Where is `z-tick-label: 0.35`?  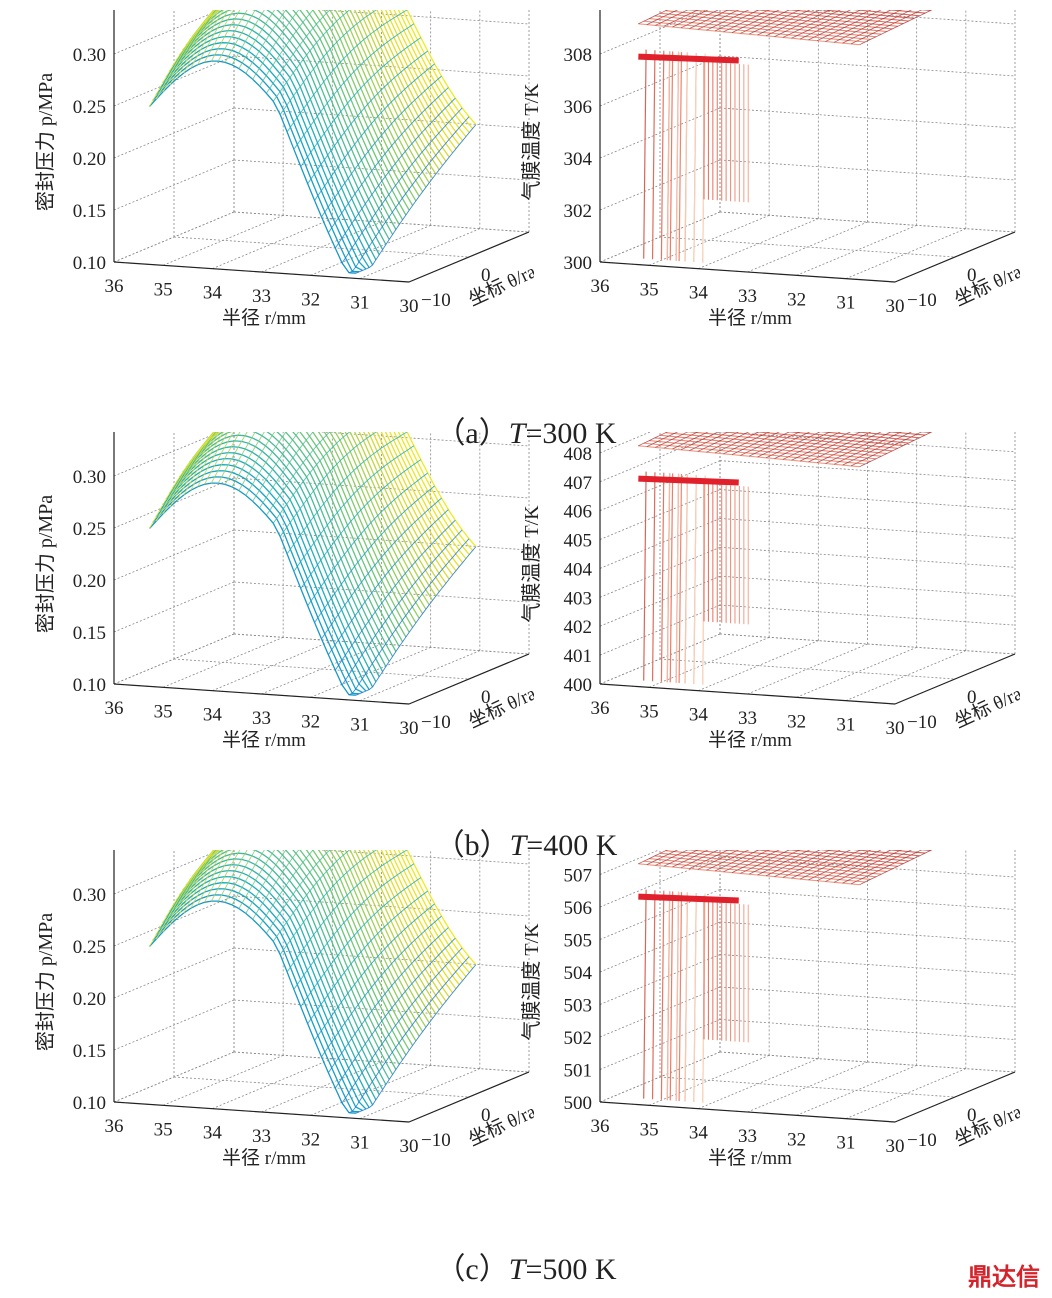
z-tick-label: 0.35 is located at coordinates (89, 12).